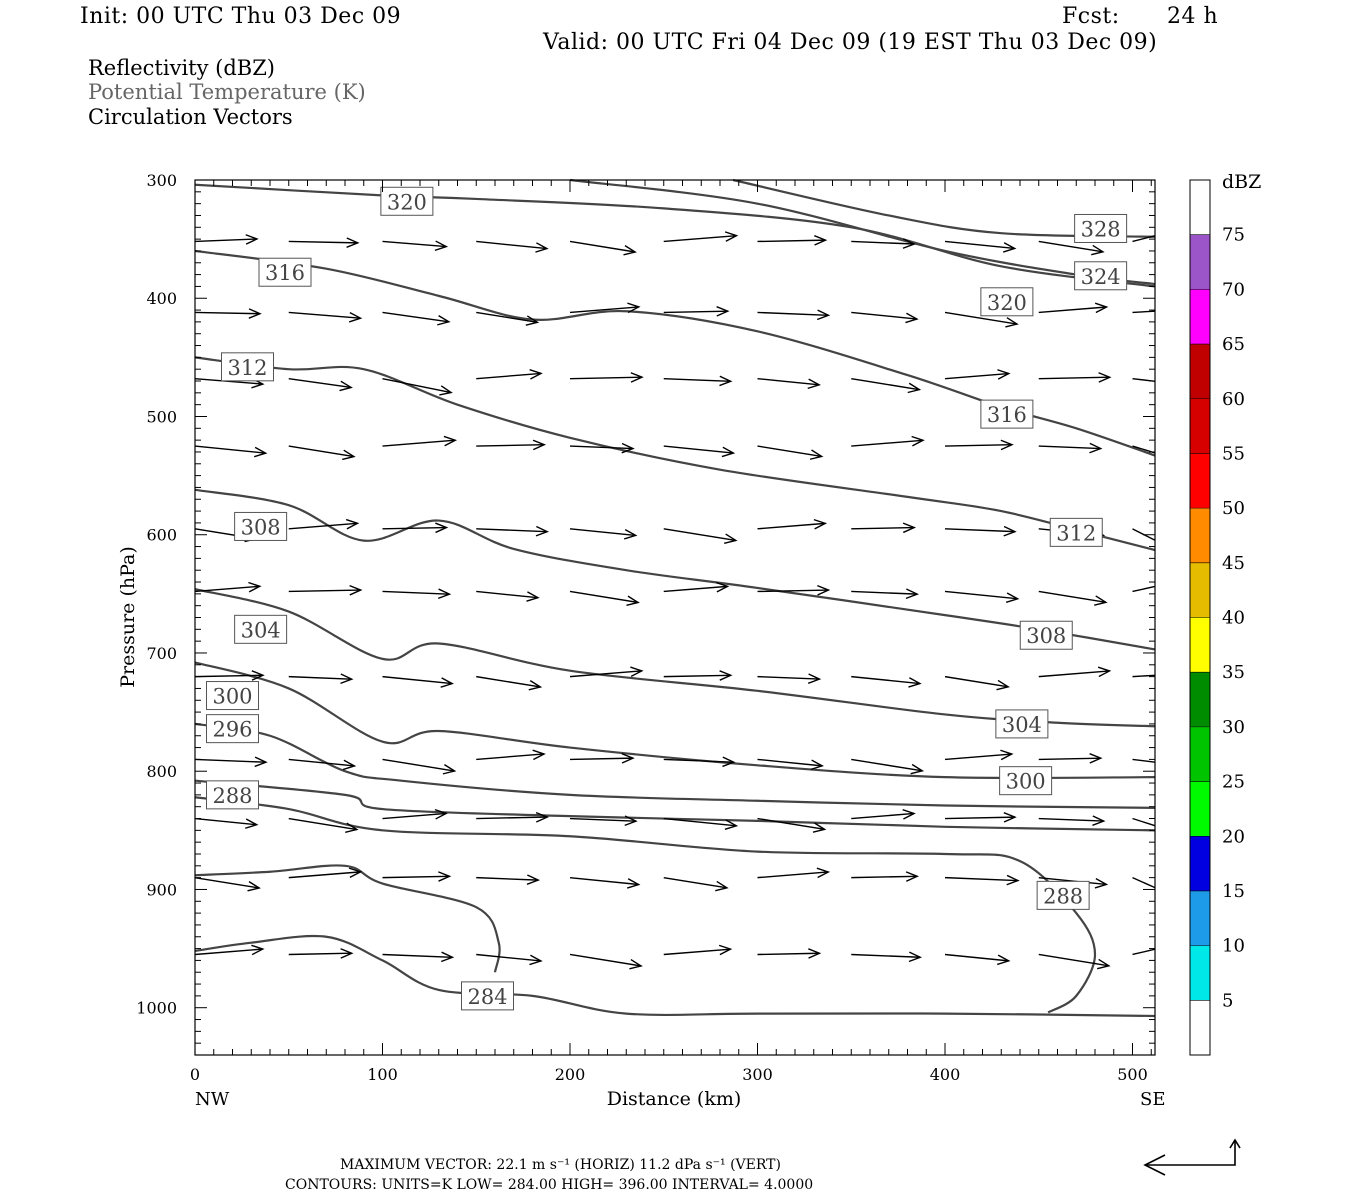 Image resolution: width=1350 pixels, height=1200 pixels. Describe the element at coordinates (285, 273) in the screenshot. I see `contour-label: 316` at that location.